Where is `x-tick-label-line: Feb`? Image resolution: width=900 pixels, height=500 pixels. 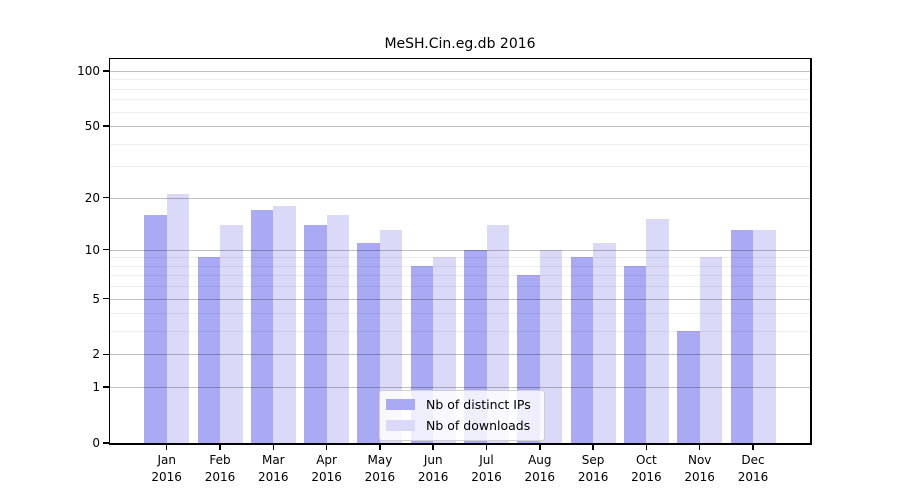
x-tick-label-line: Feb is located at coordinates (220, 460).